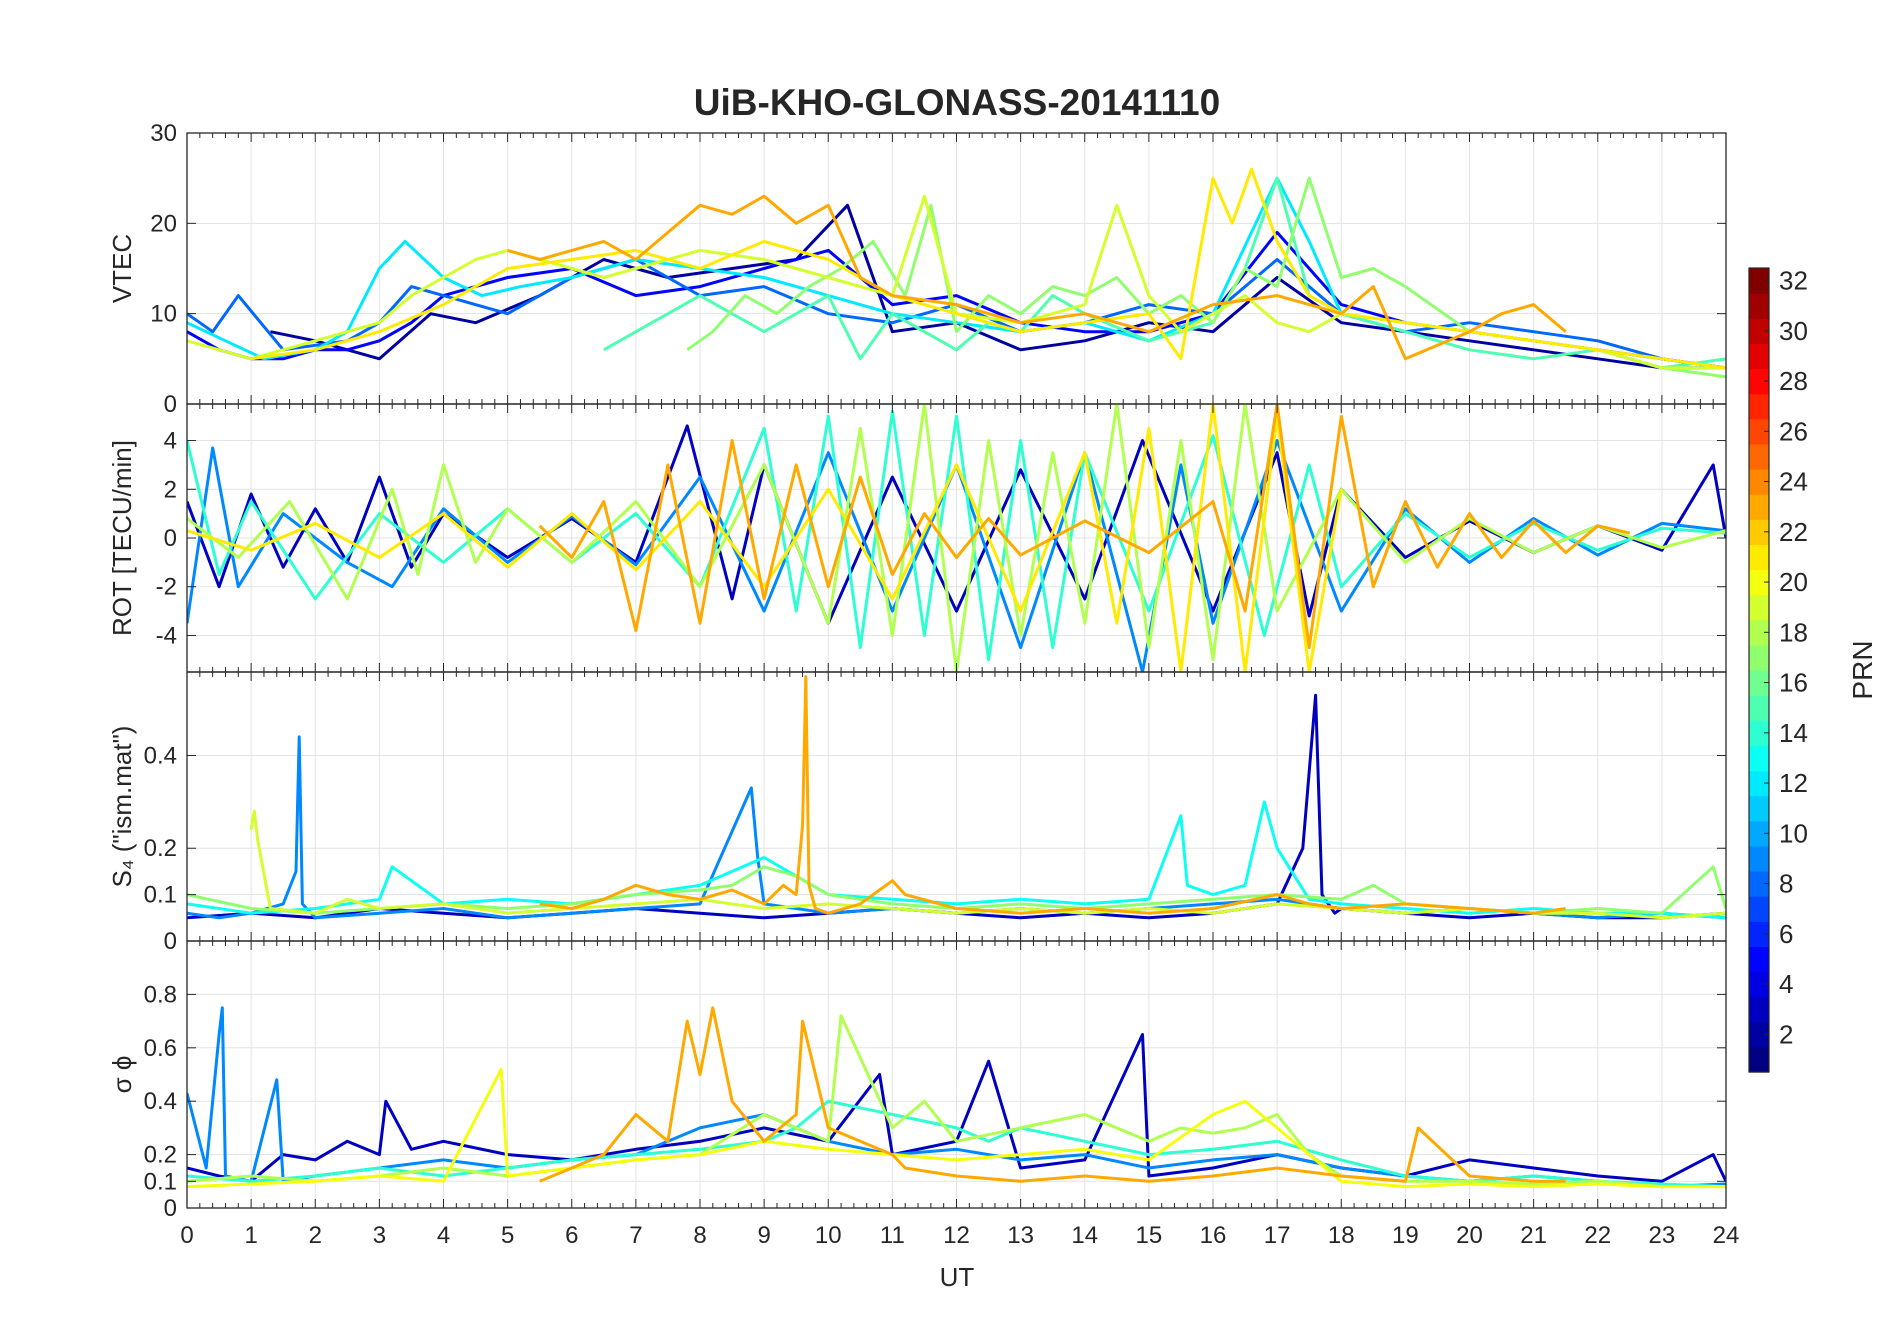  What do you see at coordinates (956, 1235) in the screenshot?
I see `x-tick-label: 12` at bounding box center [956, 1235].